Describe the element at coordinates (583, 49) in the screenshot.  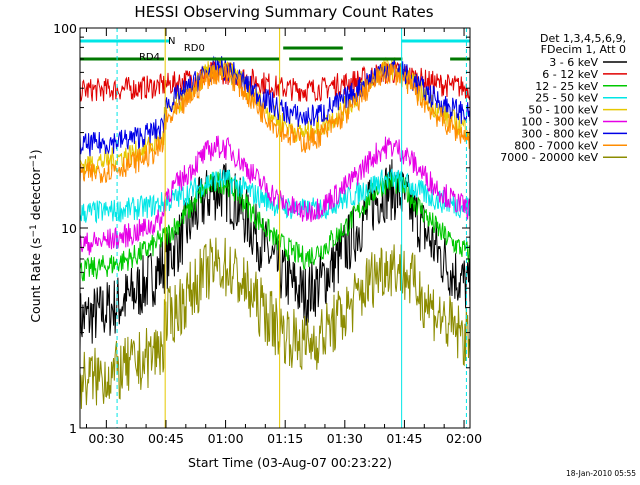
I see `legend-header-line-2: FDecim 1, Att 0` at that location.